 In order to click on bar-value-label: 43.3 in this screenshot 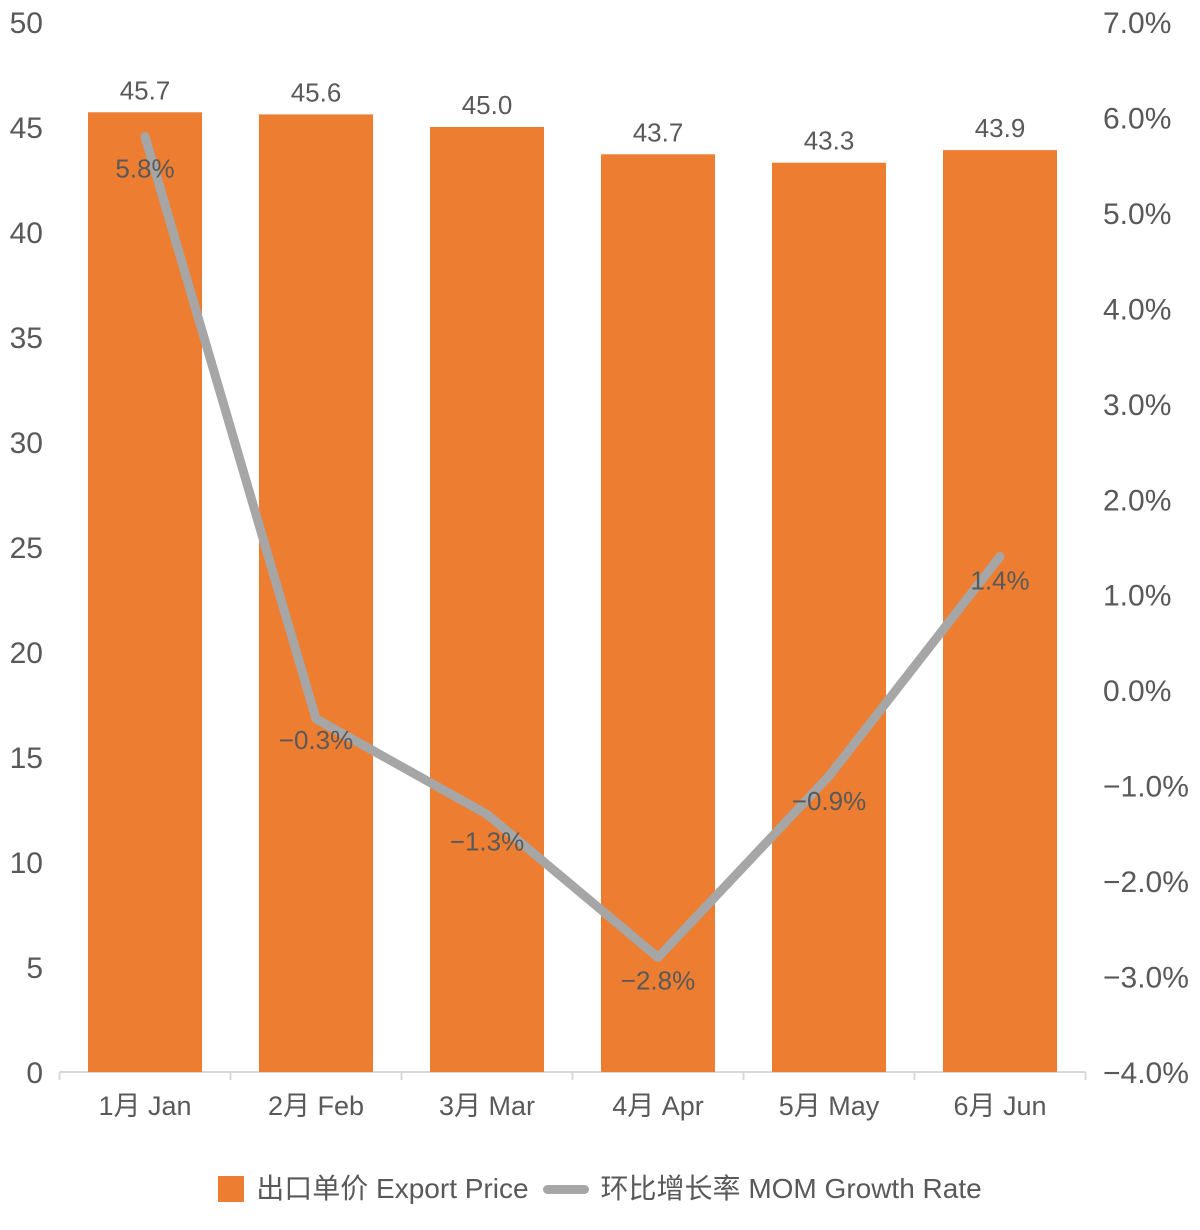, I will do `click(829, 141)`.